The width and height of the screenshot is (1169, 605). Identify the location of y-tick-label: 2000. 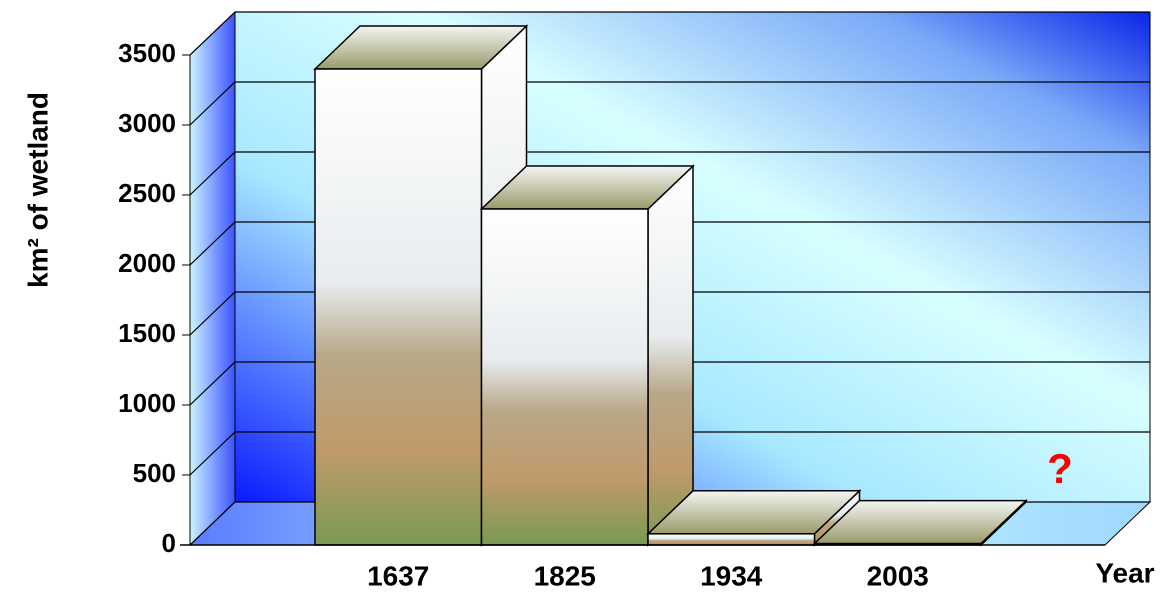
(147, 263).